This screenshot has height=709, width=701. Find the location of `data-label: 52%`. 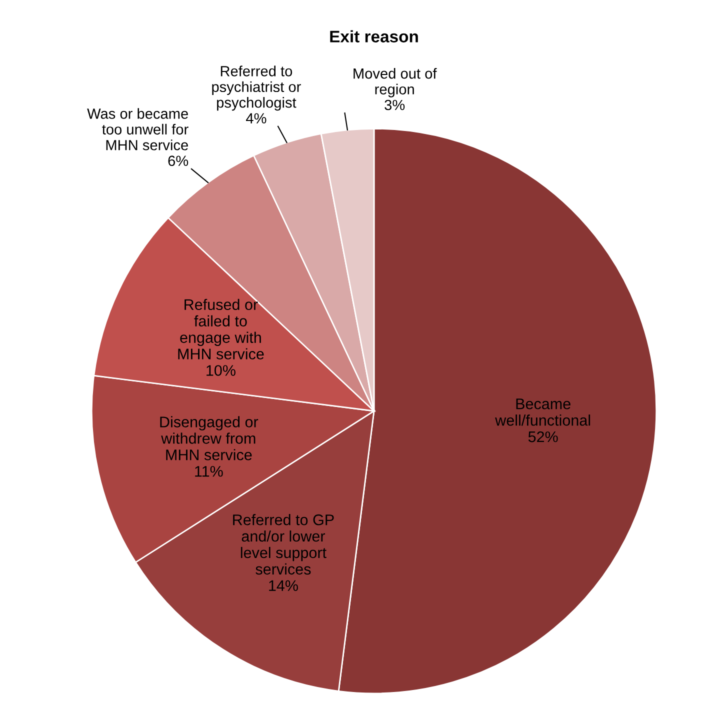

data-label: 52% is located at coordinates (543, 436).